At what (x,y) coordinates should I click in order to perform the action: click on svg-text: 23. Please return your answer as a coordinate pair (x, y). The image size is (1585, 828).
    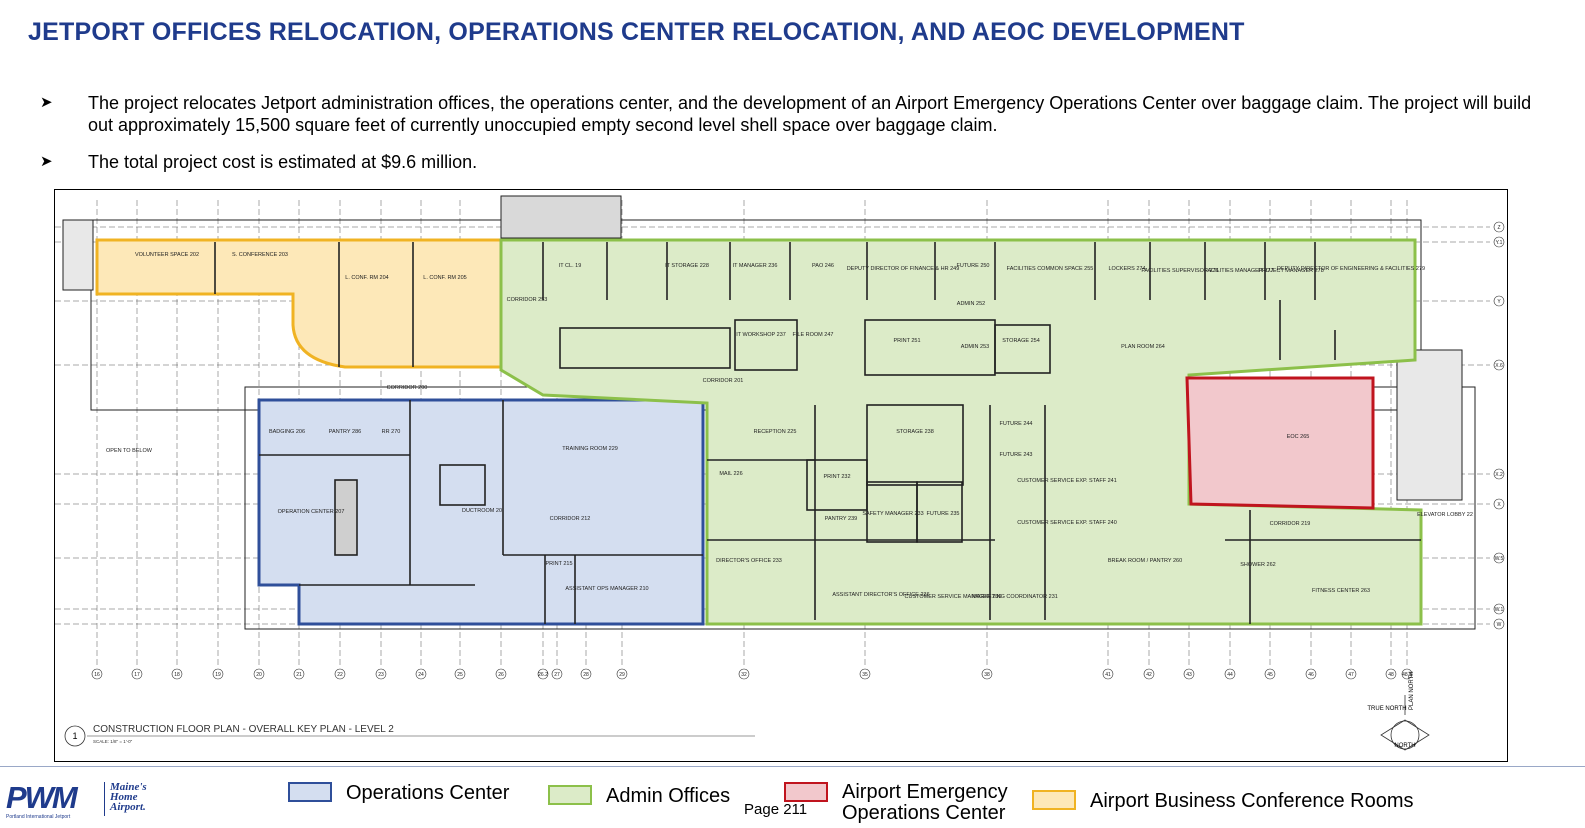
    Looking at the image, I should click on (381, 675).